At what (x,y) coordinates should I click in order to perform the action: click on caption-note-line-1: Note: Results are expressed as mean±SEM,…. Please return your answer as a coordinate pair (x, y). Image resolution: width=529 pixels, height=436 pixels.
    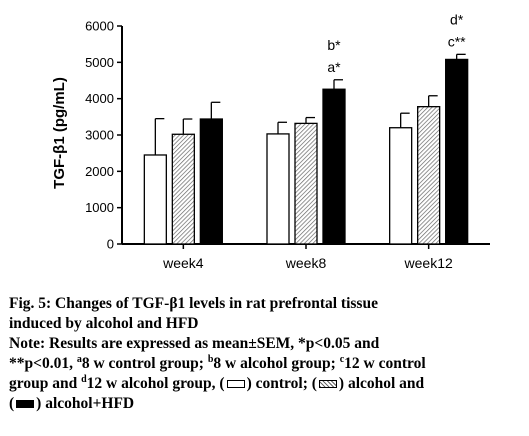
    Looking at the image, I should click on (194, 343).